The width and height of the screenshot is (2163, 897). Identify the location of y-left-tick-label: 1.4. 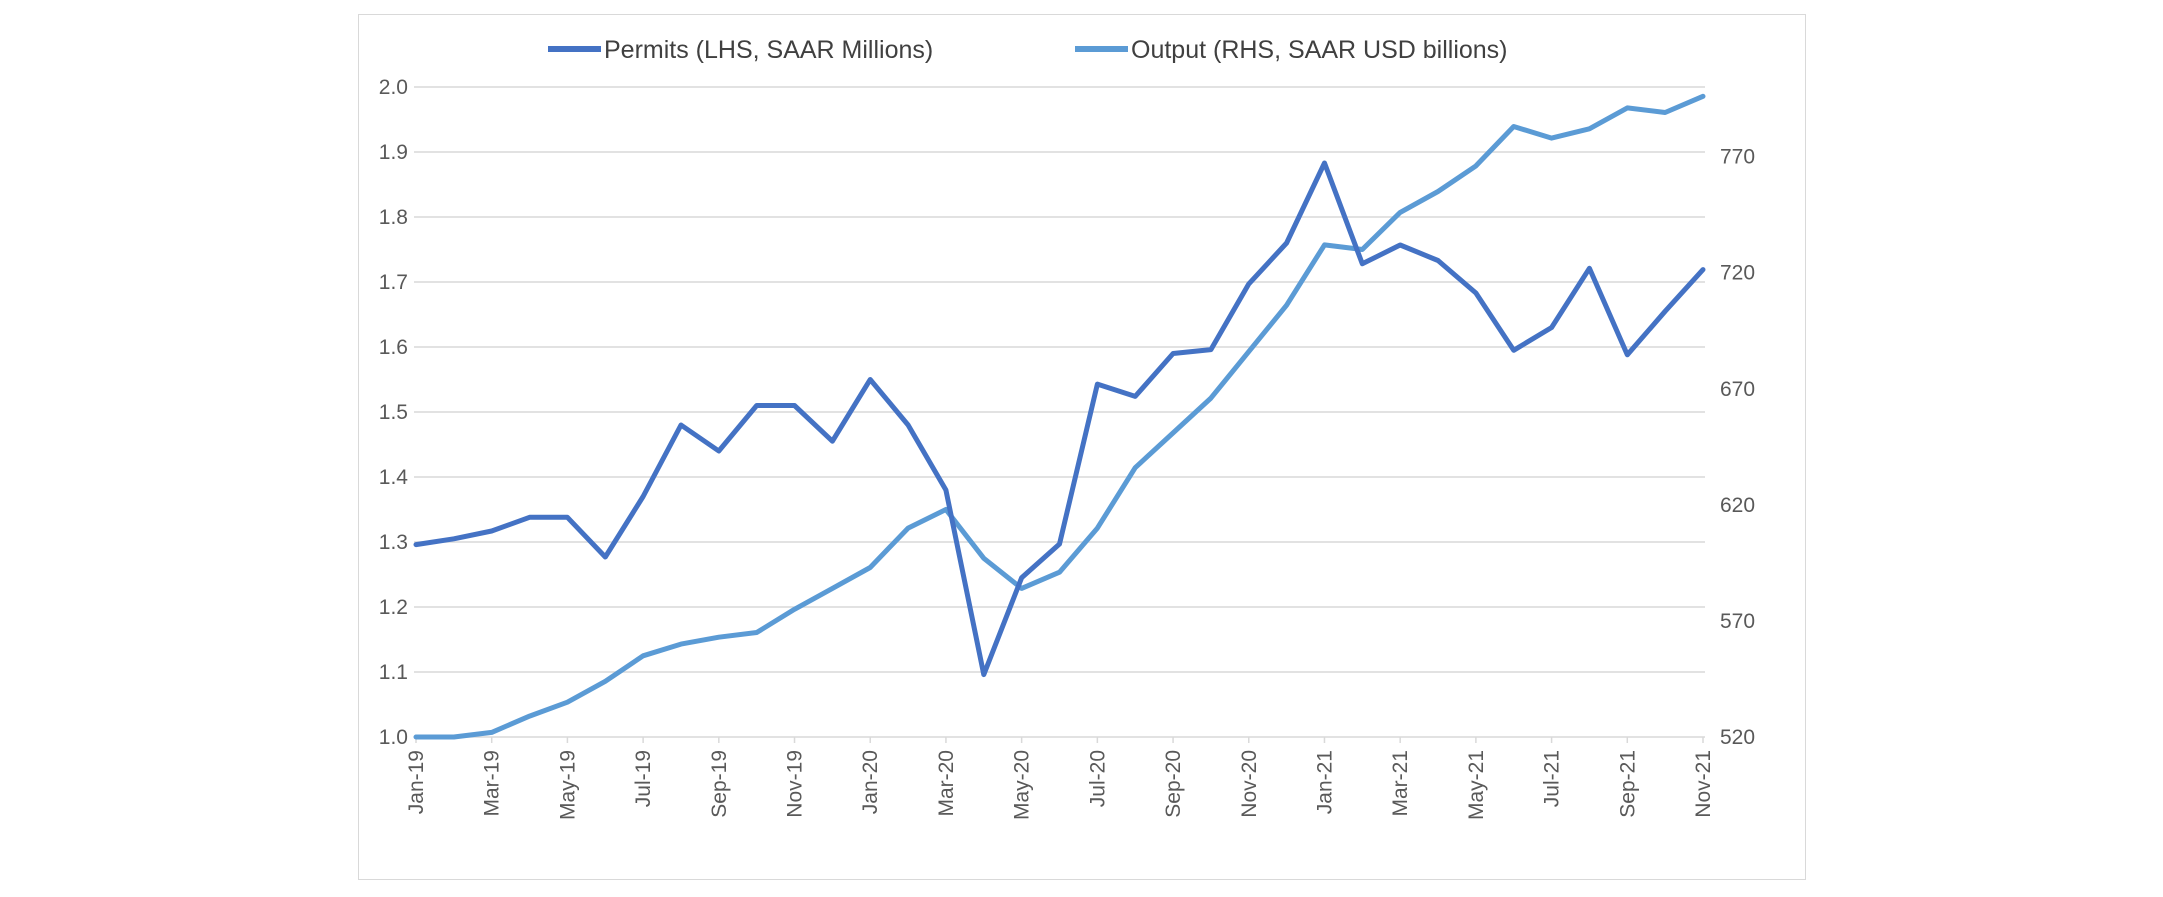
(394, 477).